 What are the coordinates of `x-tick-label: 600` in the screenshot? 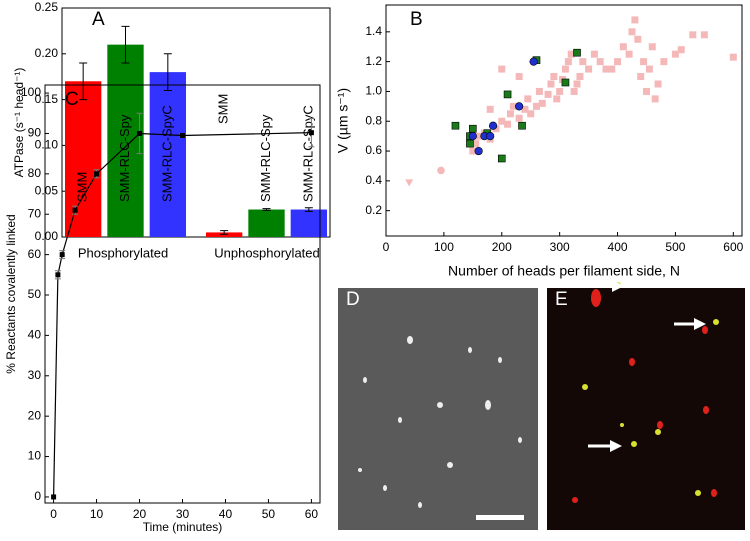 It's located at (733, 247).